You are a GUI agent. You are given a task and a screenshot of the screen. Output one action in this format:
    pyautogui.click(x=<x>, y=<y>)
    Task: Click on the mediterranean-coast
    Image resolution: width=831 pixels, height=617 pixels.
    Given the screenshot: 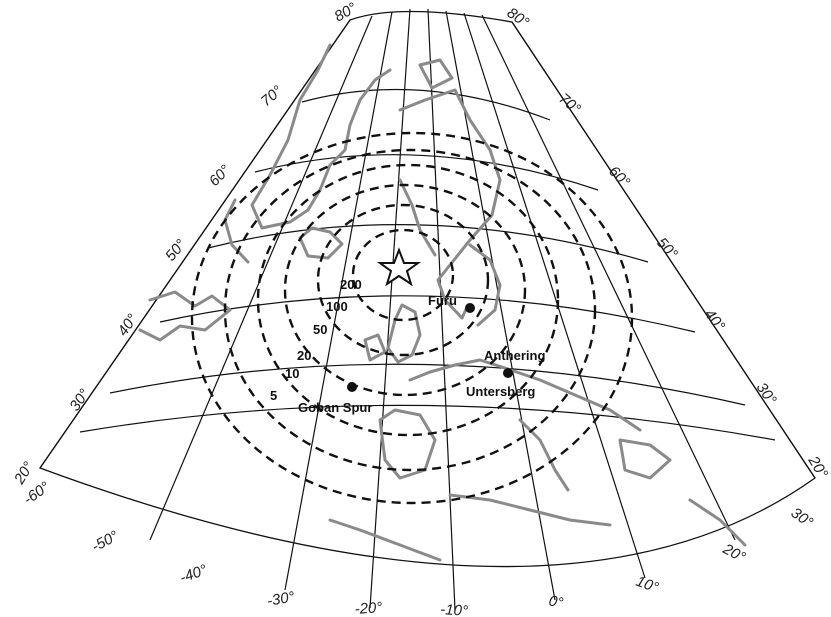 What is the action you would take?
    pyautogui.click(x=530, y=510)
    